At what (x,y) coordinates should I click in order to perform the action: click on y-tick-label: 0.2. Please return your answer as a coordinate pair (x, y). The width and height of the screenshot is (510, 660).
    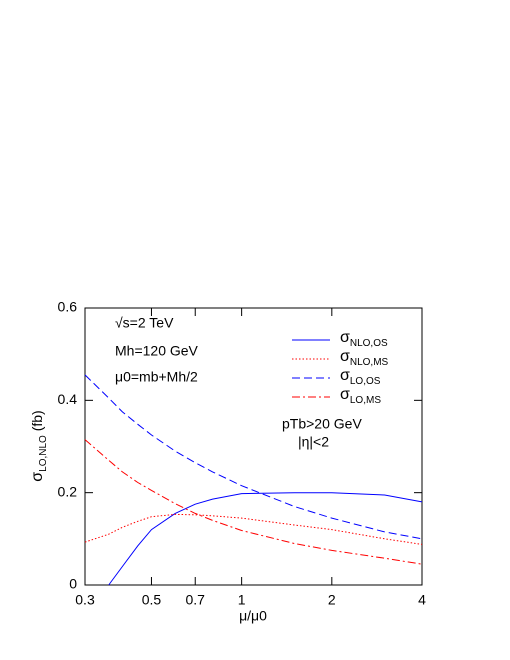
    Looking at the image, I should click on (68, 491).